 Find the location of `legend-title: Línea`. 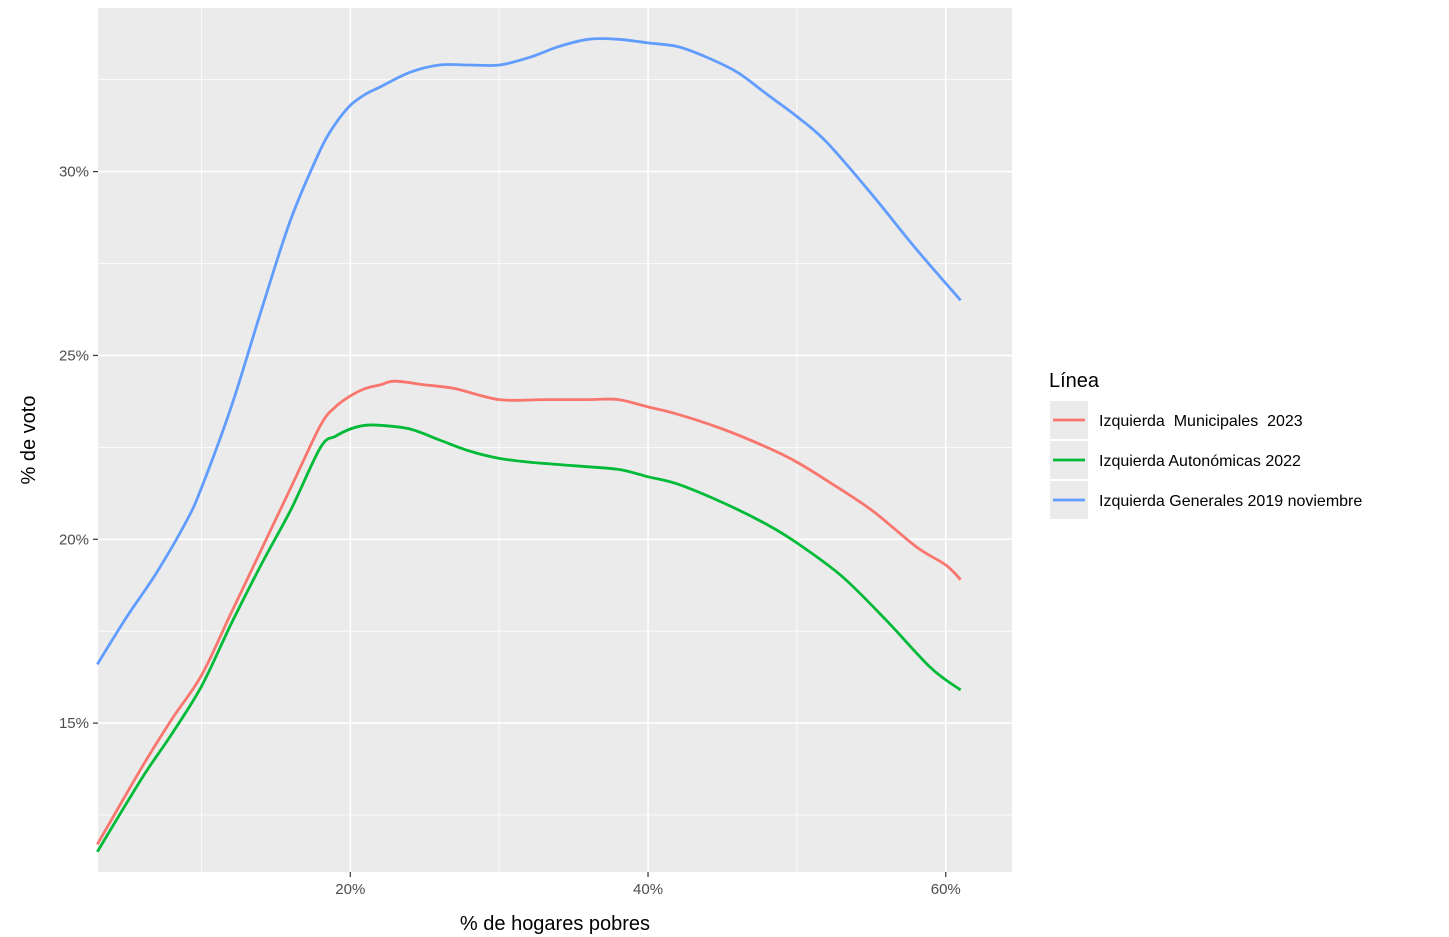

legend-title: Línea is located at coordinates (1074, 381).